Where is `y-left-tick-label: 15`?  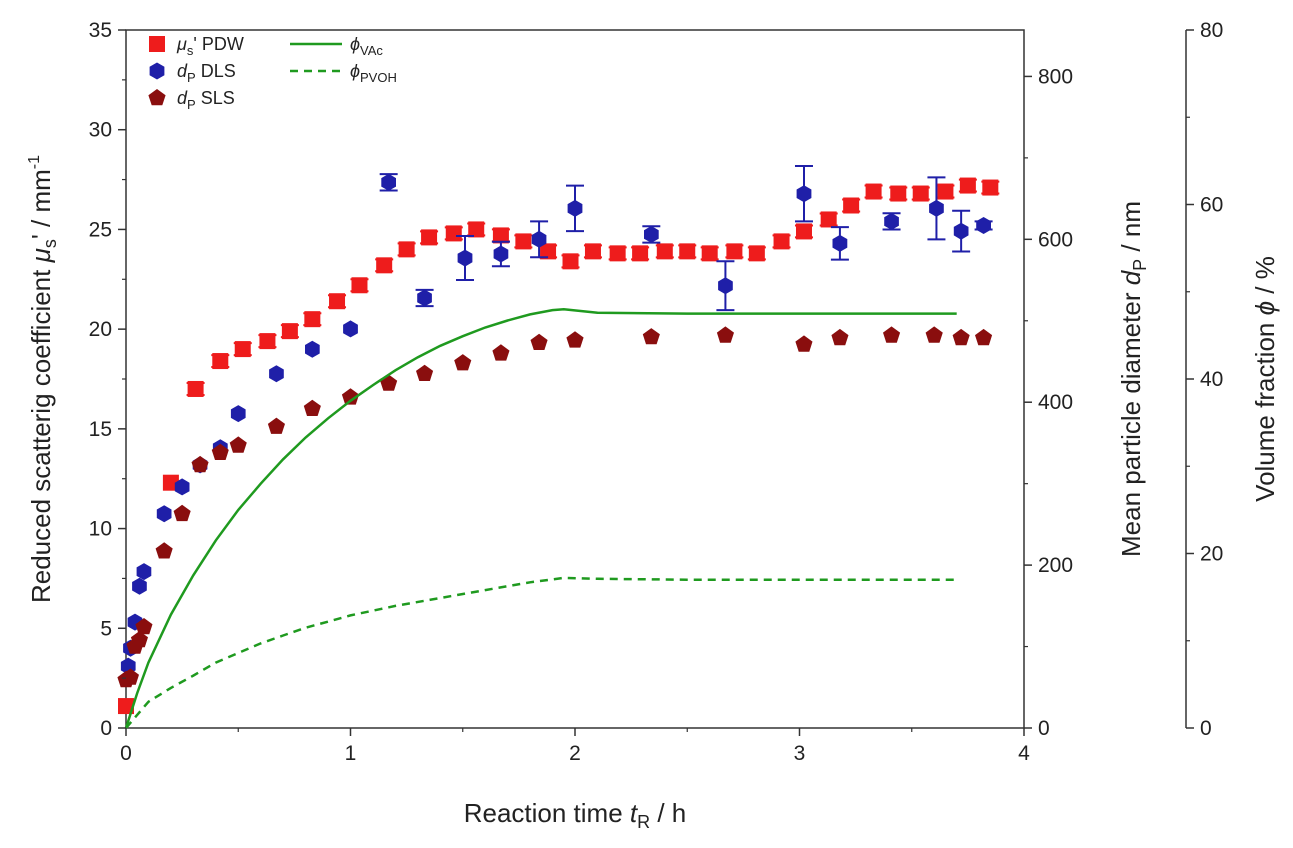
y-left-tick-label: 15 is located at coordinates (100, 429).